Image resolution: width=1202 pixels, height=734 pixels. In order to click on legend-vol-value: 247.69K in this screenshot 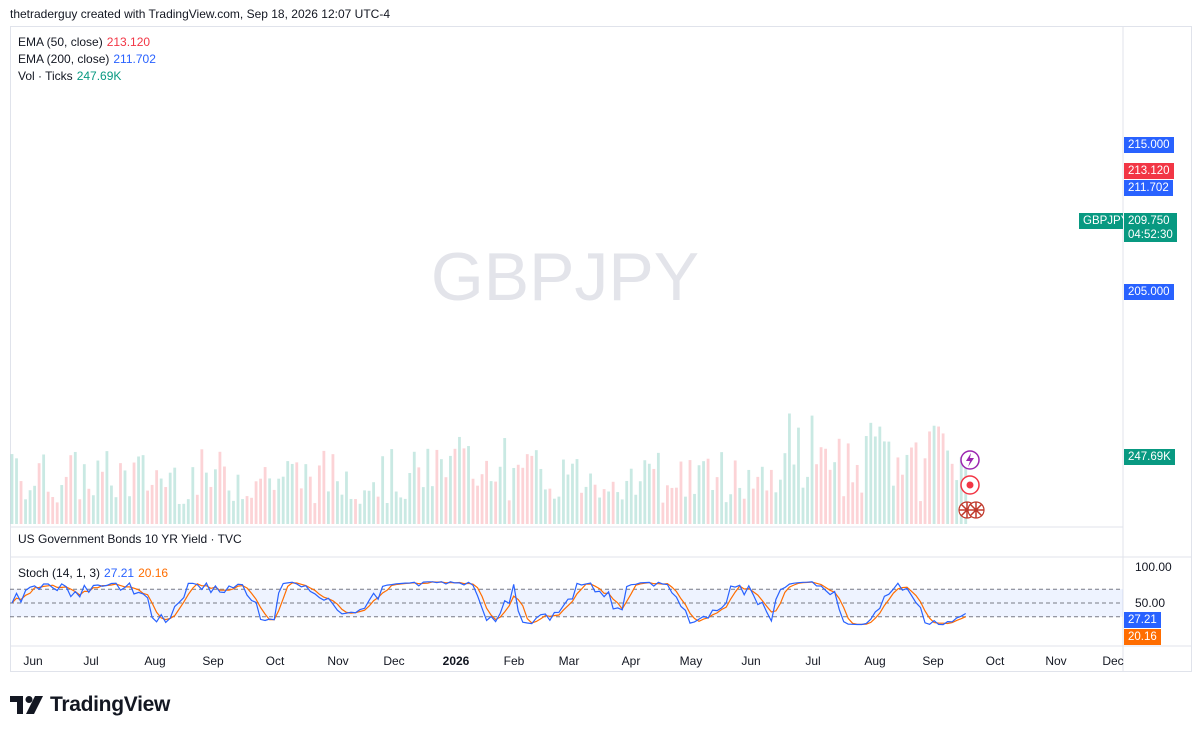, I will do `click(99, 76)`.